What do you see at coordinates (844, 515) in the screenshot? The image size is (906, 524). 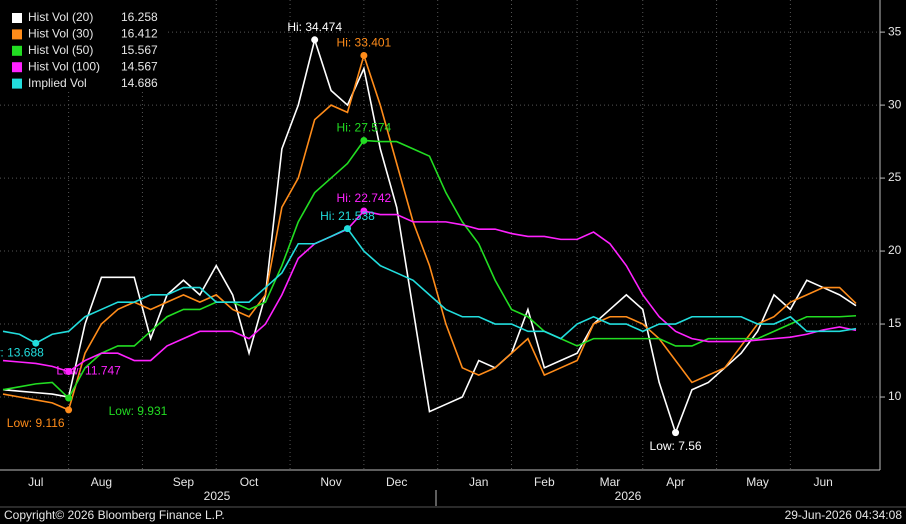 I see `timestamp: 29-Jun-2026 04:34:08` at bounding box center [844, 515].